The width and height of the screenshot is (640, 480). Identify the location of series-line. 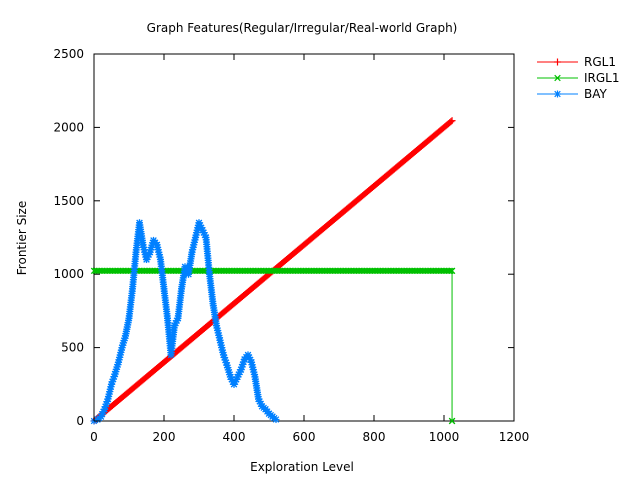
(185, 321).